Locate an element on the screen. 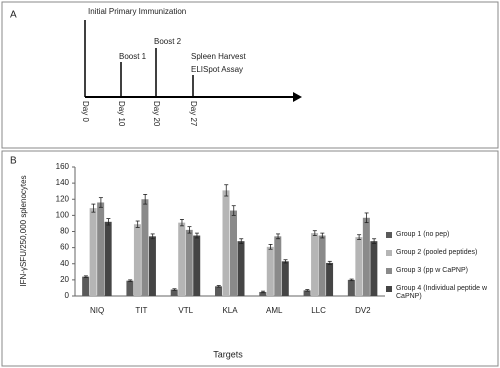 This screenshot has height=368, width=500. timeline-day-label: Day 20 is located at coordinates (156, 114).